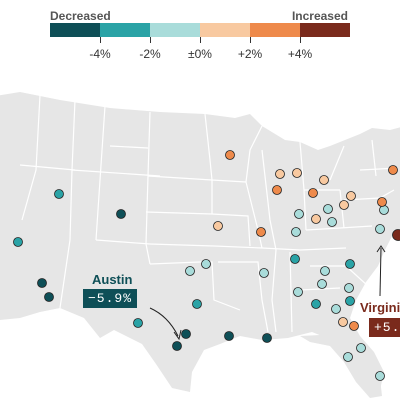 The height and width of the screenshot is (400, 400). I want to click on legend-tick: -4%, so click(100, 54).